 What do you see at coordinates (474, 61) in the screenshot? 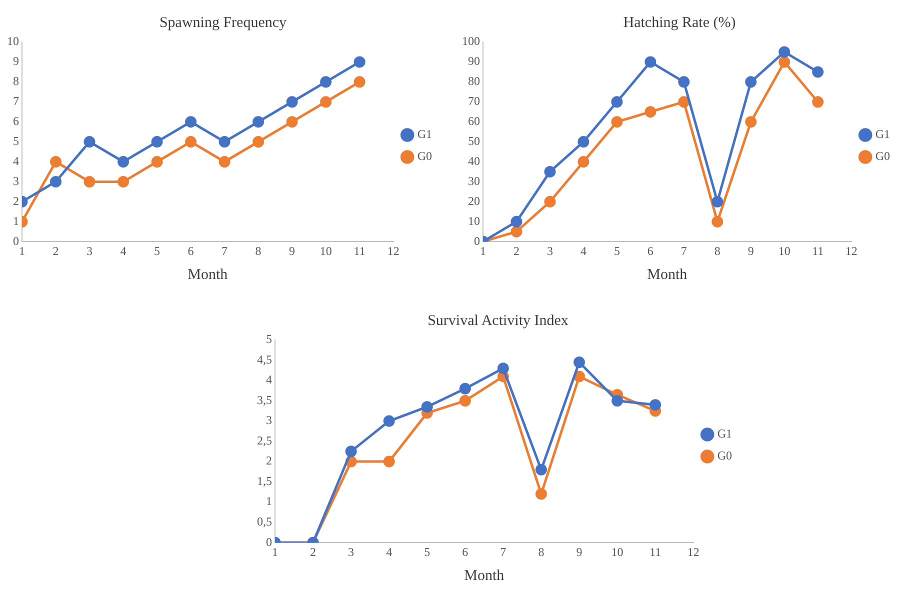
I see `y-tick-label: 90` at bounding box center [474, 61].